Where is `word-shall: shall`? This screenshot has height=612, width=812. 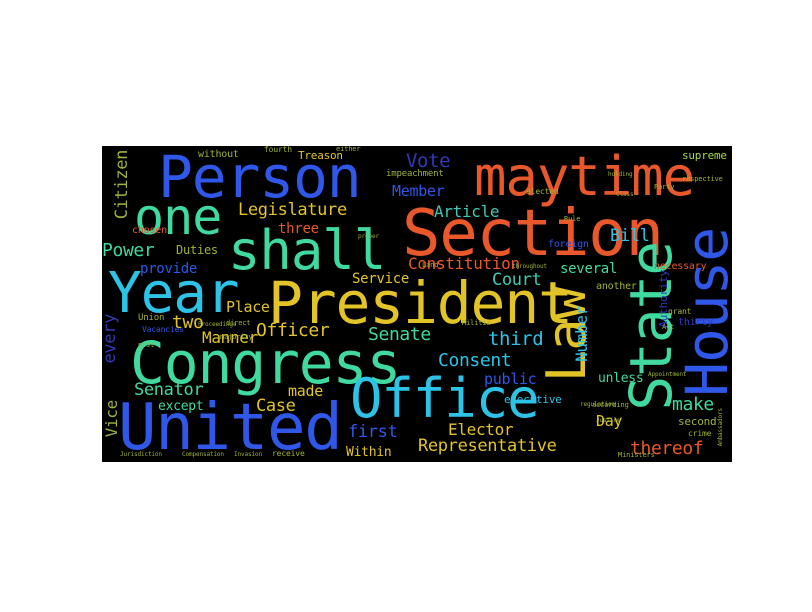 word-shall: shall is located at coordinates (307, 250).